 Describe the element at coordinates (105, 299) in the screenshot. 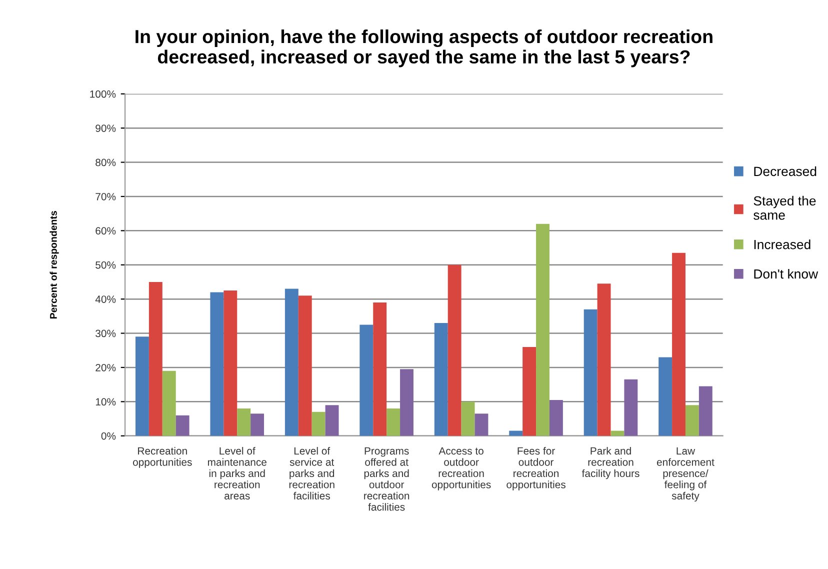

I see `y-tick-label: 40%` at that location.